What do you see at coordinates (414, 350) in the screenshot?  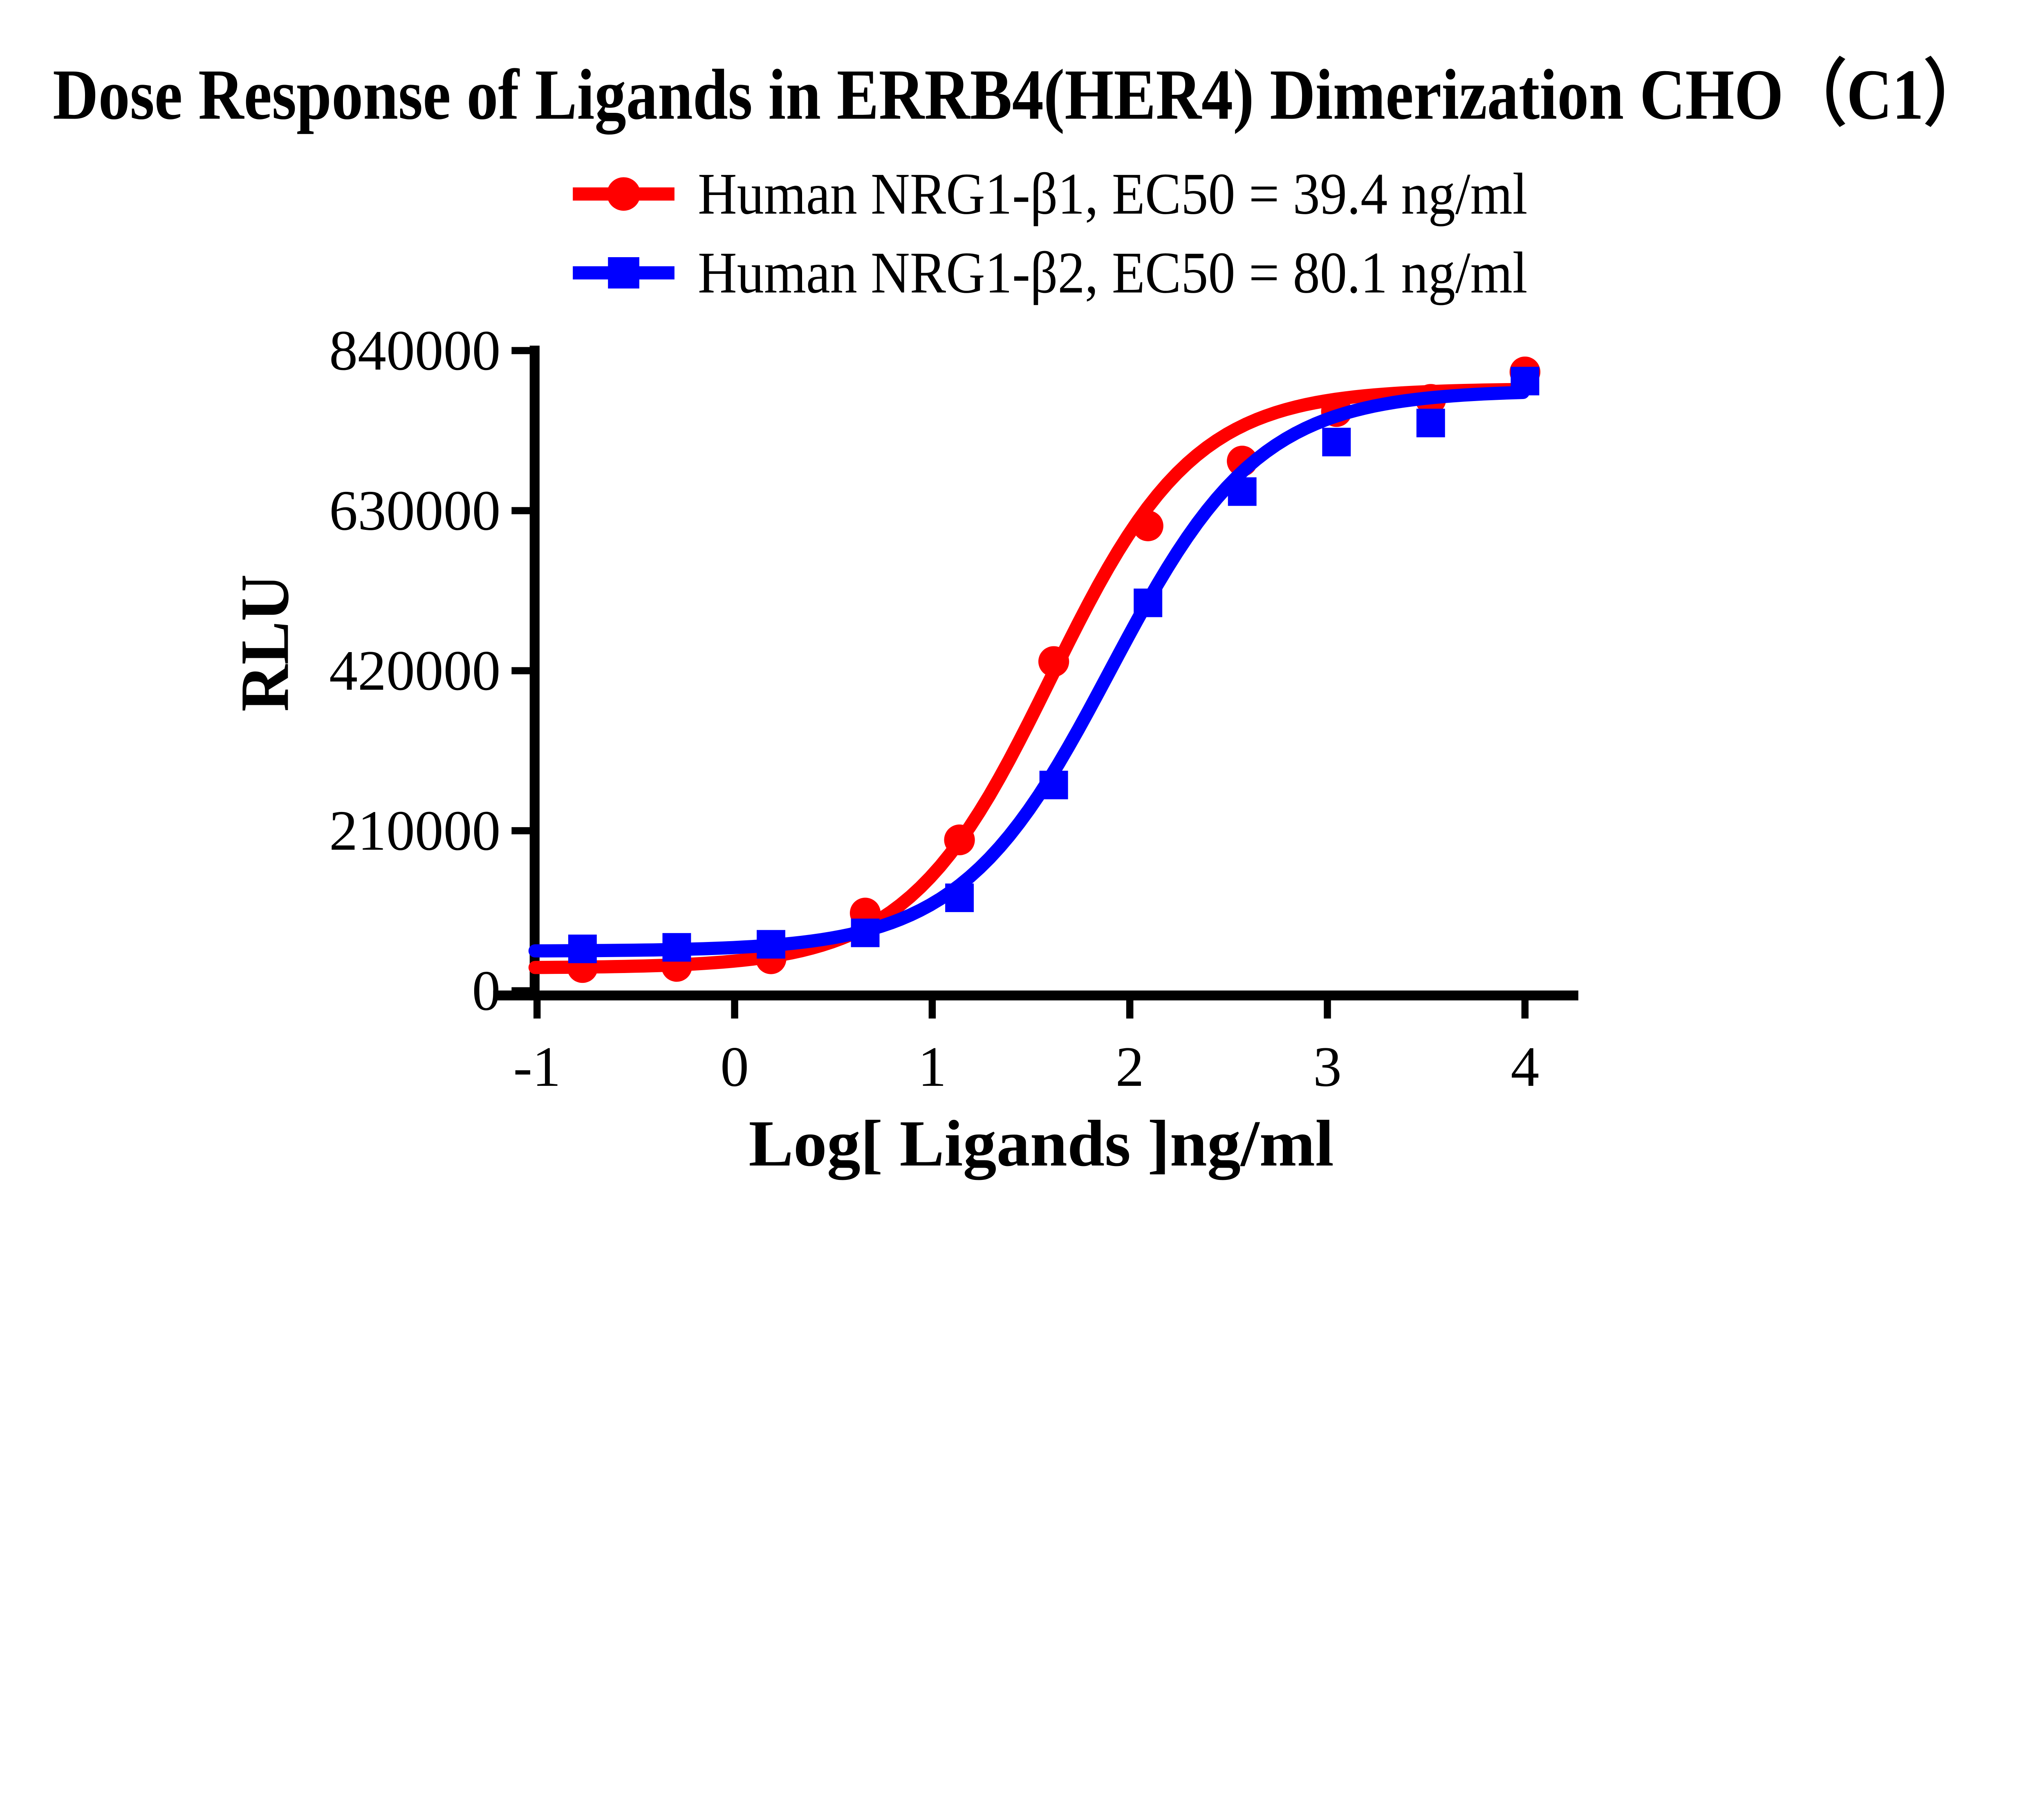 I see `y-tick-label: 840000` at bounding box center [414, 350].